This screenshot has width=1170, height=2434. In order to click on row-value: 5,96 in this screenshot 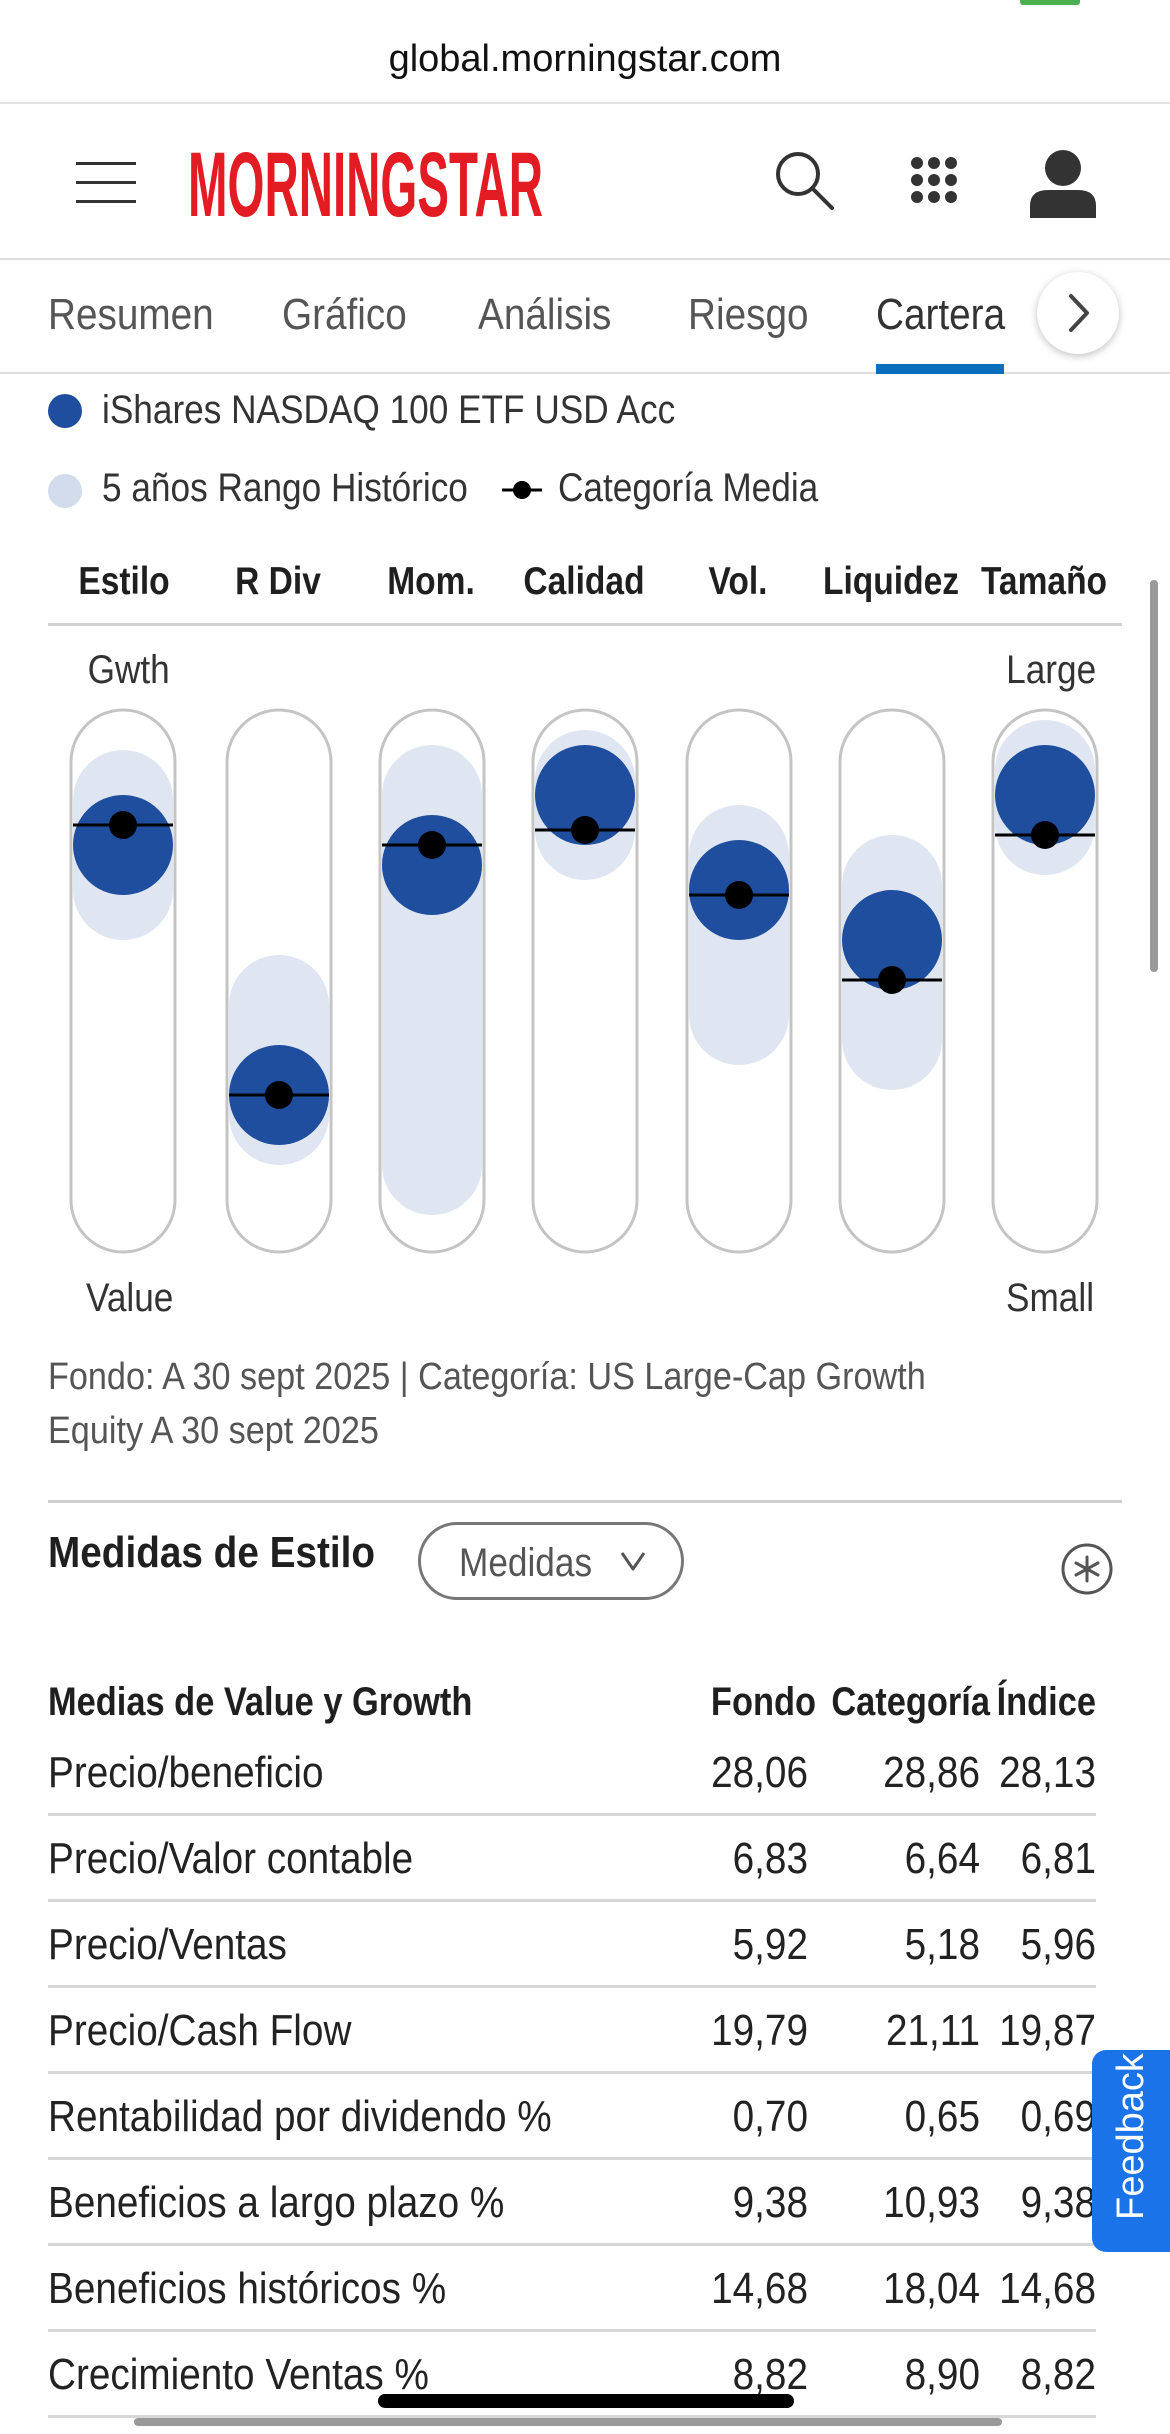, I will do `click(1058, 1944)`.